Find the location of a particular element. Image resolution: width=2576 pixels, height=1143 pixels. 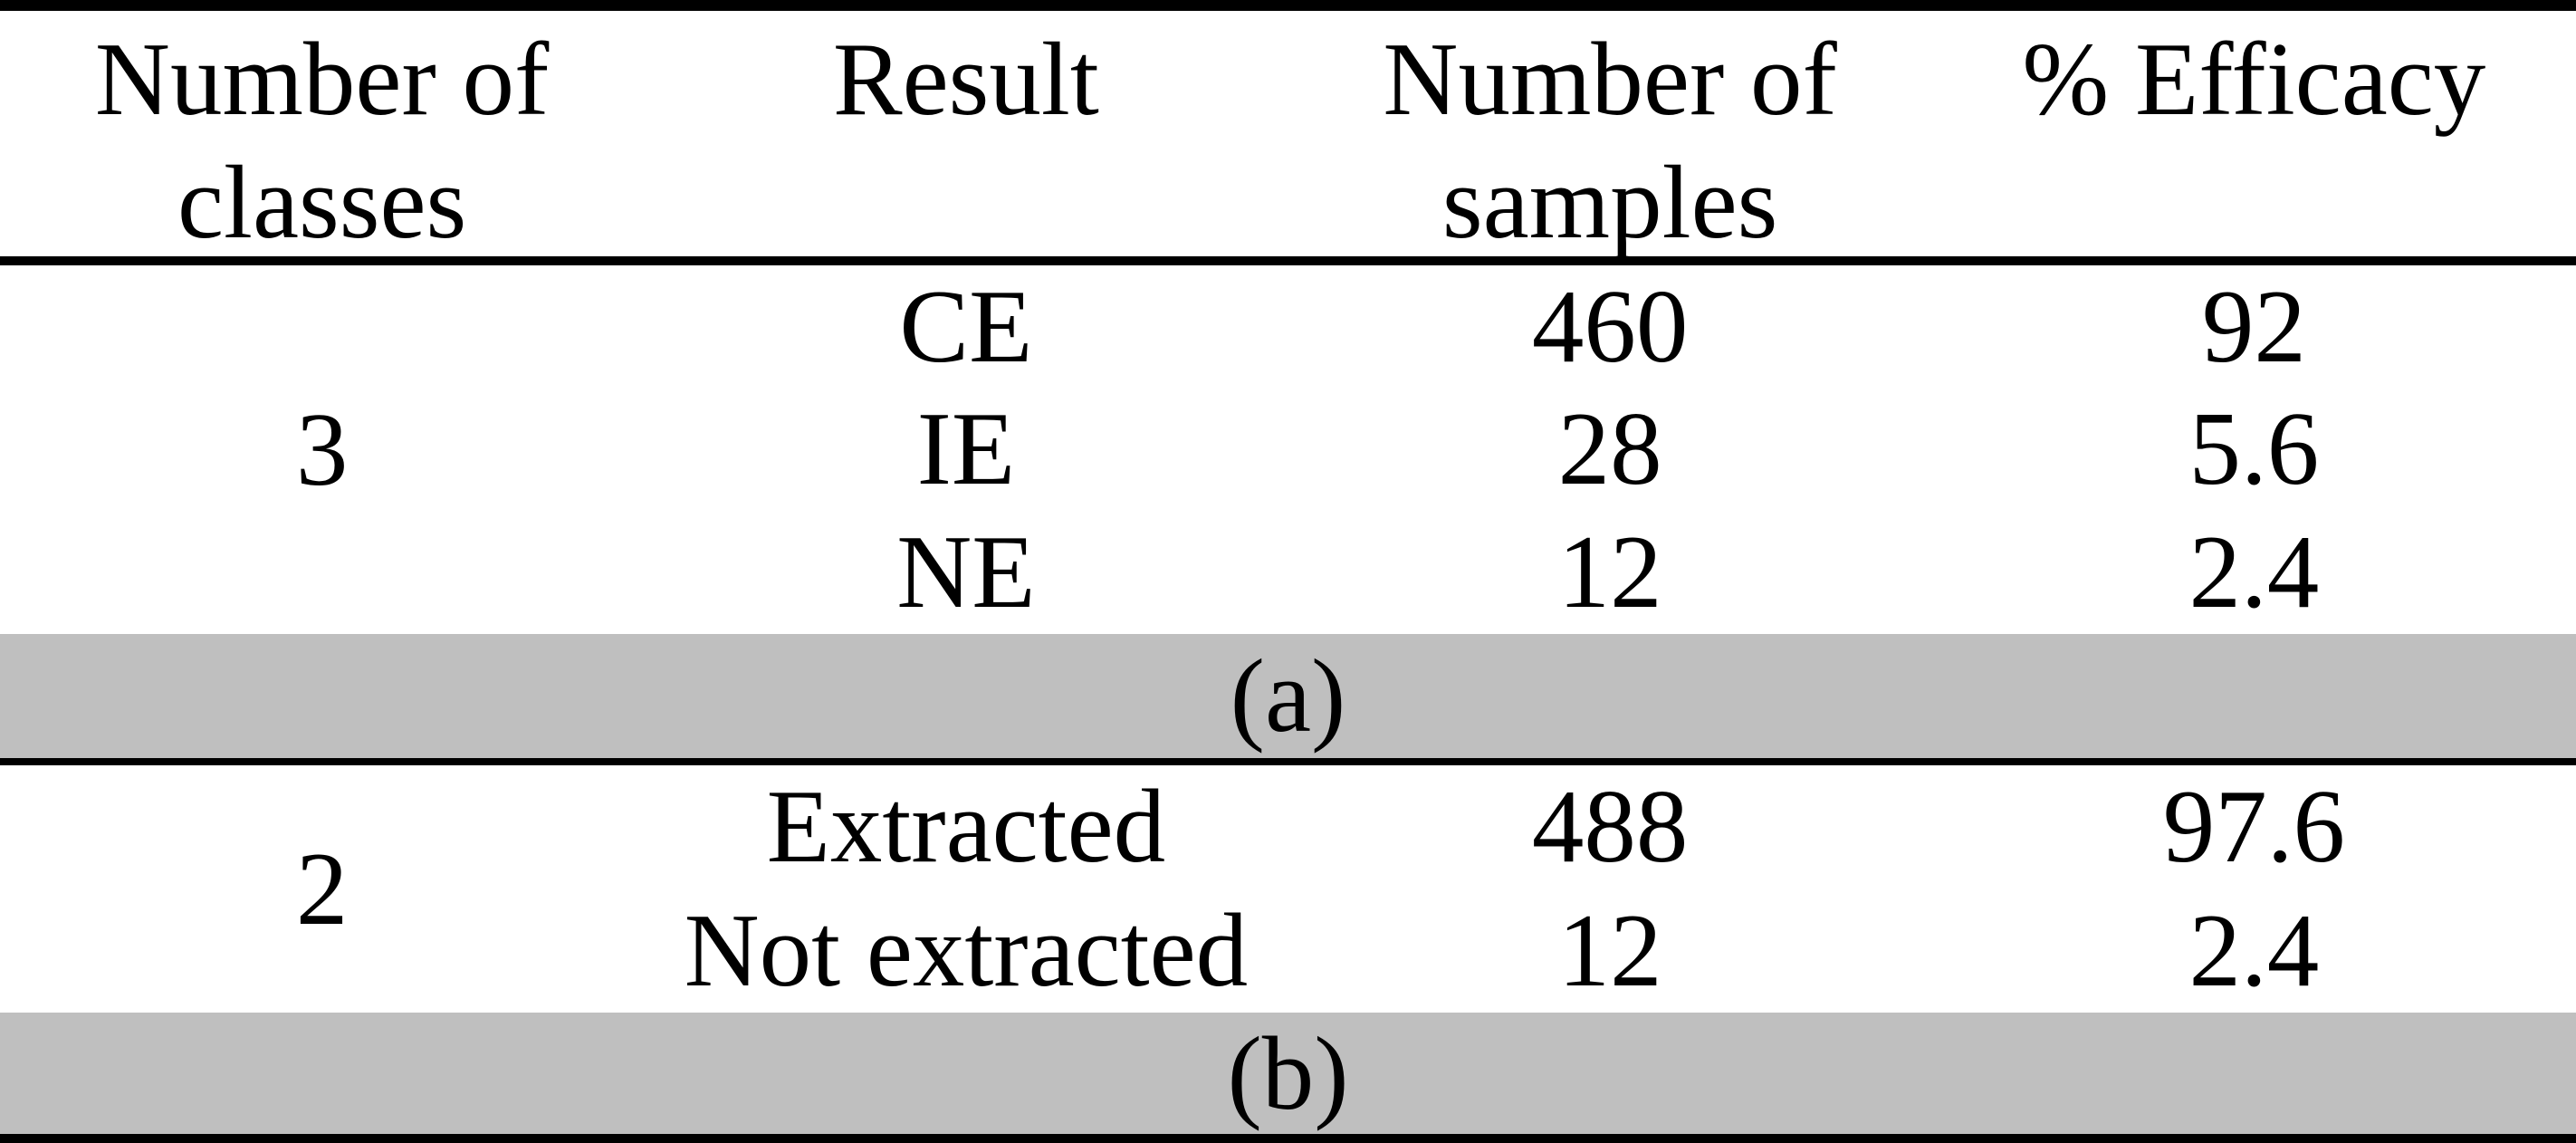

col-header-number-of-samples: Number of samples is located at coordinates (1610, 141).